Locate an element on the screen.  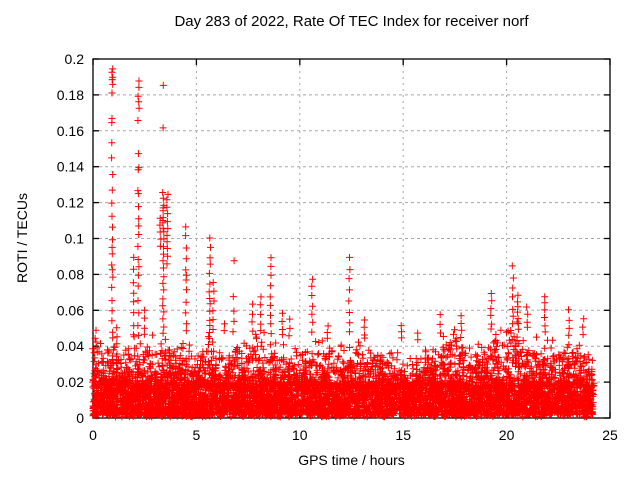
x-tick-label: 0 is located at coordinates (93, 435).